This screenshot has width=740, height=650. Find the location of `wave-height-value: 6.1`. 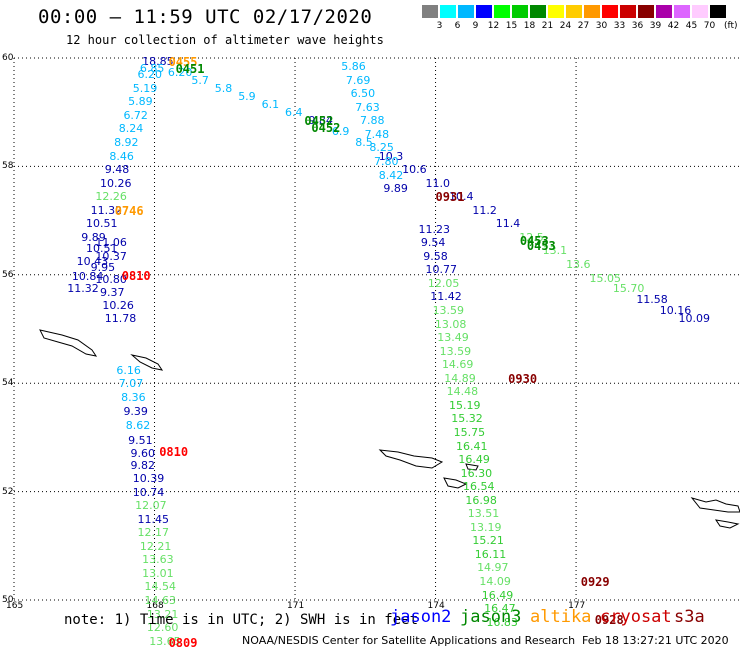

wave-height-value: 6.1 is located at coordinates (270, 105).